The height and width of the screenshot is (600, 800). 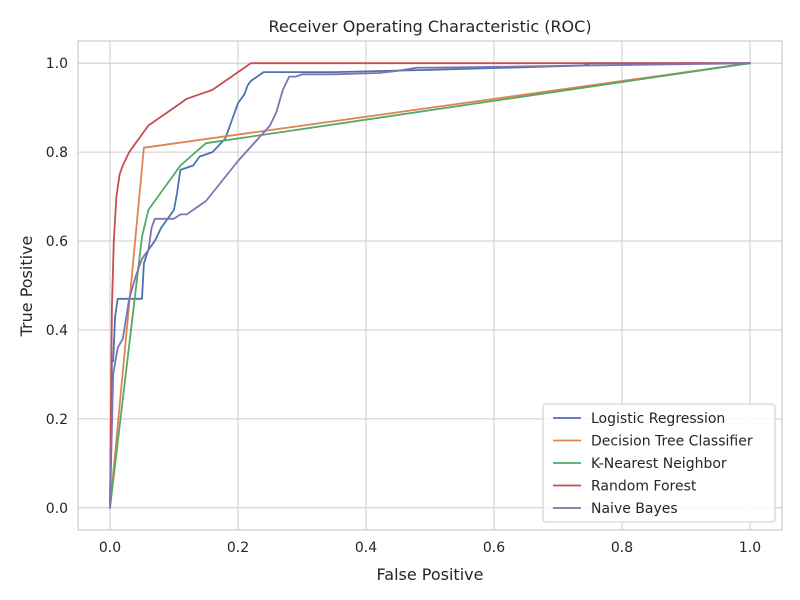 I want to click on x-tick-label: 0.4, so click(x=366, y=548).